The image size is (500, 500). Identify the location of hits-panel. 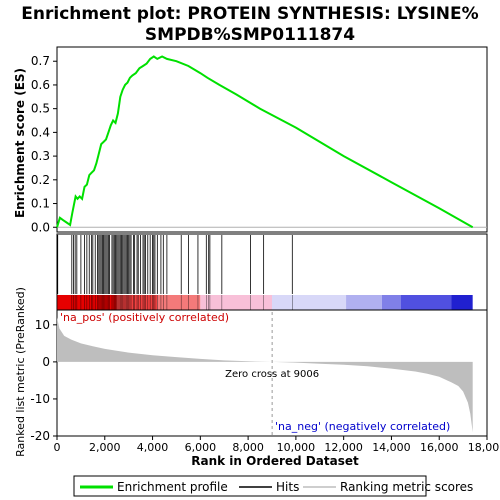
(272, 272).